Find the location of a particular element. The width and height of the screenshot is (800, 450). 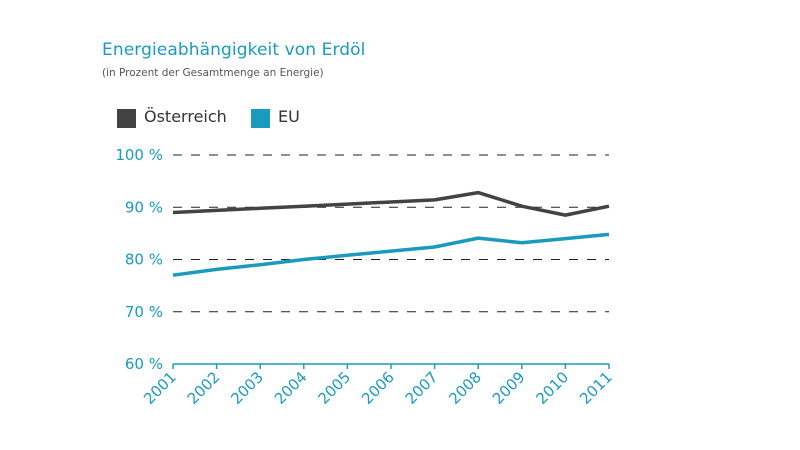

x-tick-label: 2011 is located at coordinates (596, 388).